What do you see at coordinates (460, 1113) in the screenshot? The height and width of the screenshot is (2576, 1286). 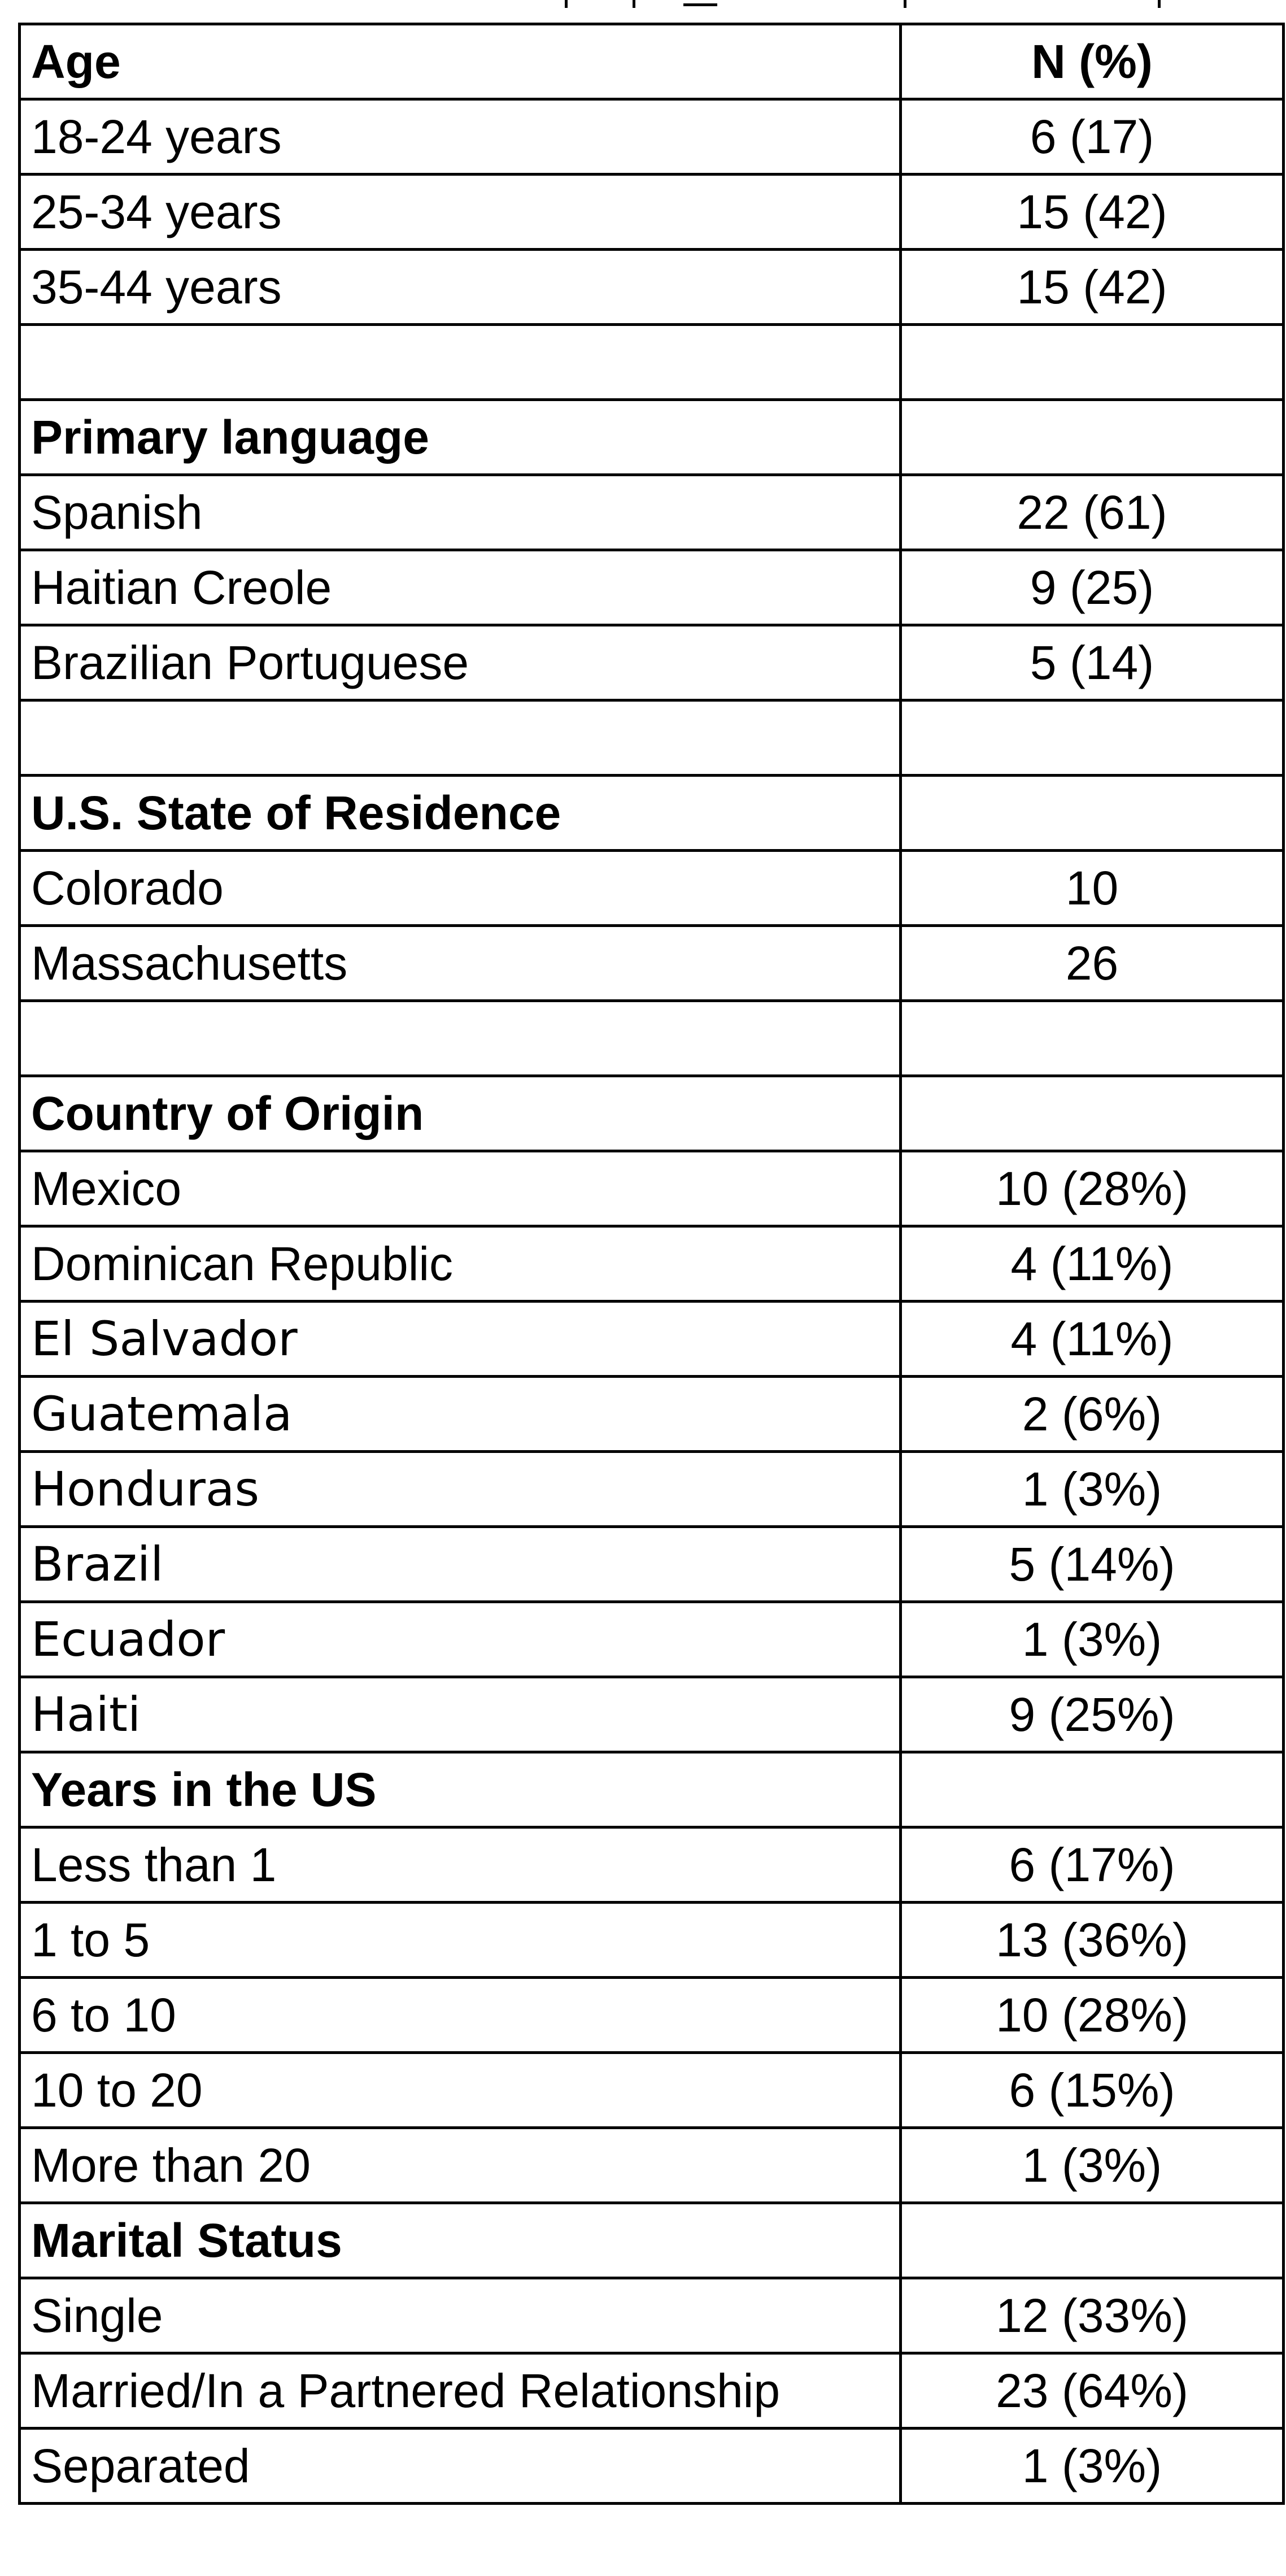 I see `section-label: Country of Origin` at bounding box center [460, 1113].